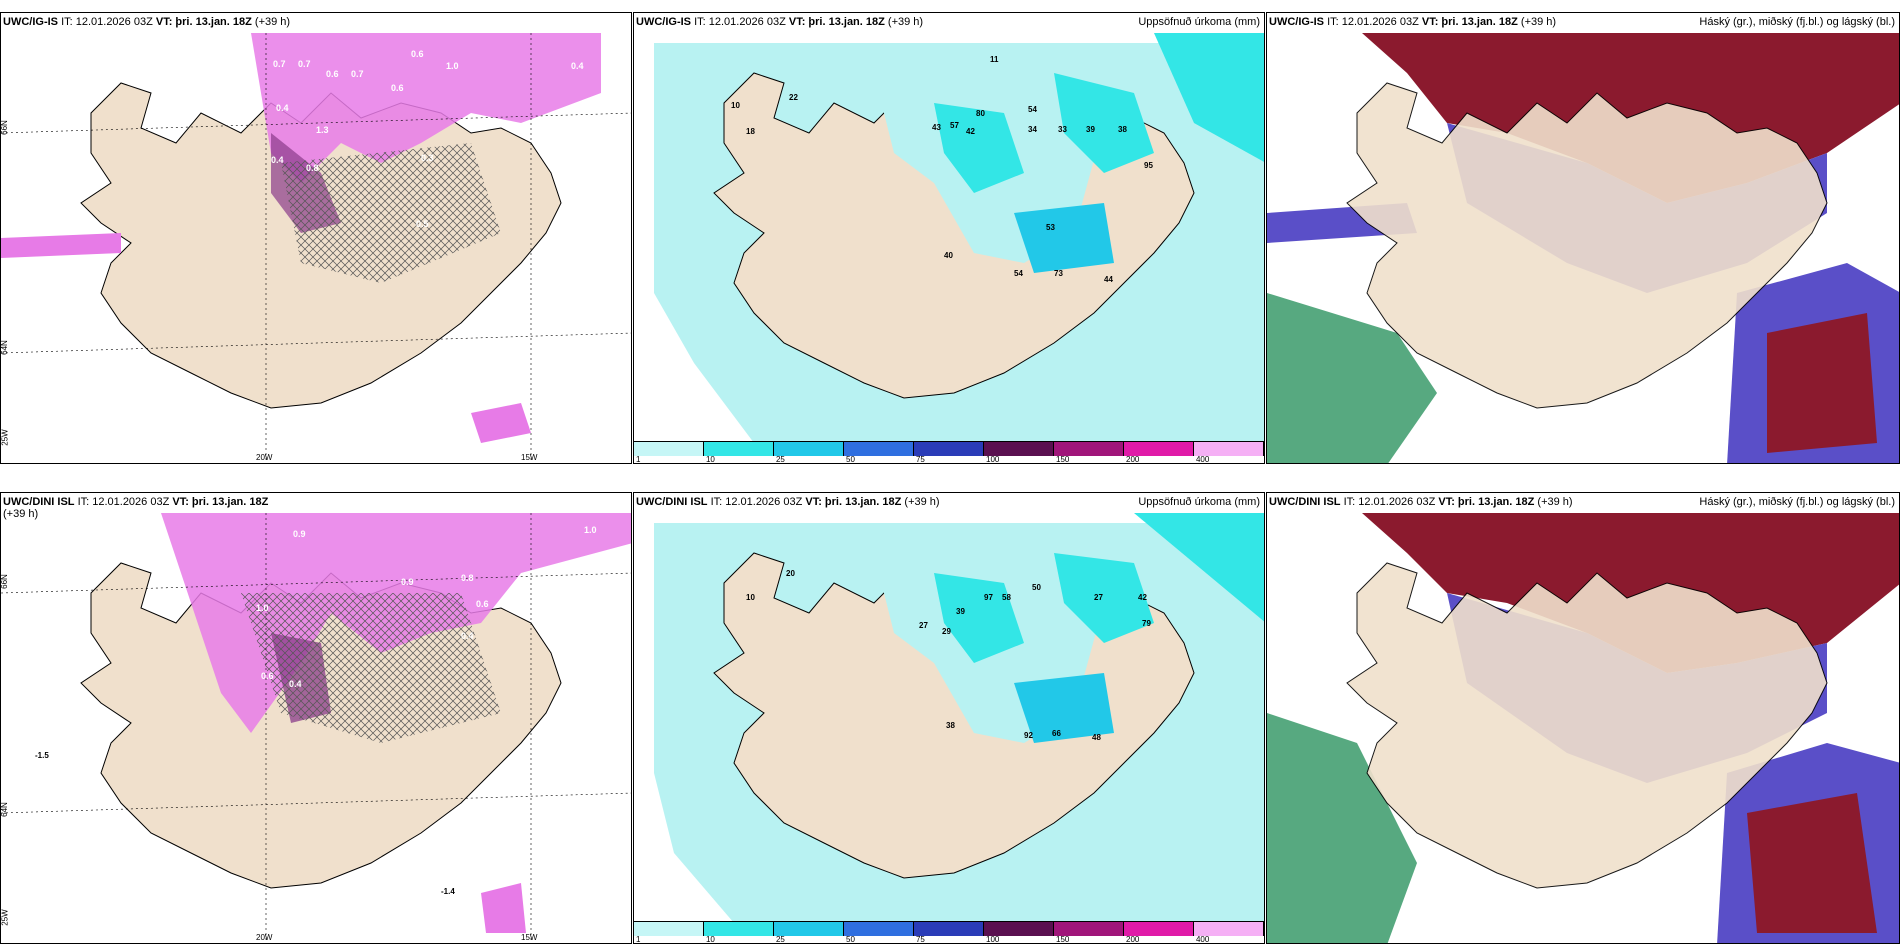 This screenshot has width=1900, height=950. Describe the element at coordinates (1056, 733) in the screenshot. I see `precip-value: 66` at that location.